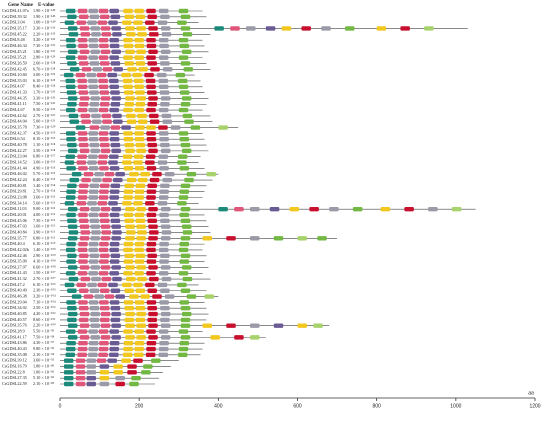  Describe the element at coordinates (14, 360) in the screenshot. I see `gene-name: CsGDSL39.12` at that location.